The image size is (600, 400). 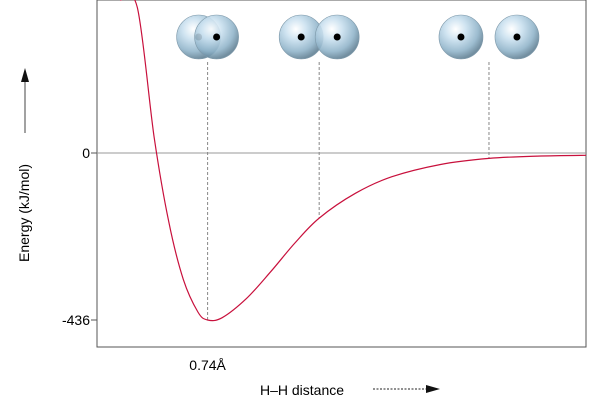 I want to click on atom-illustrations, so click(x=358, y=37).